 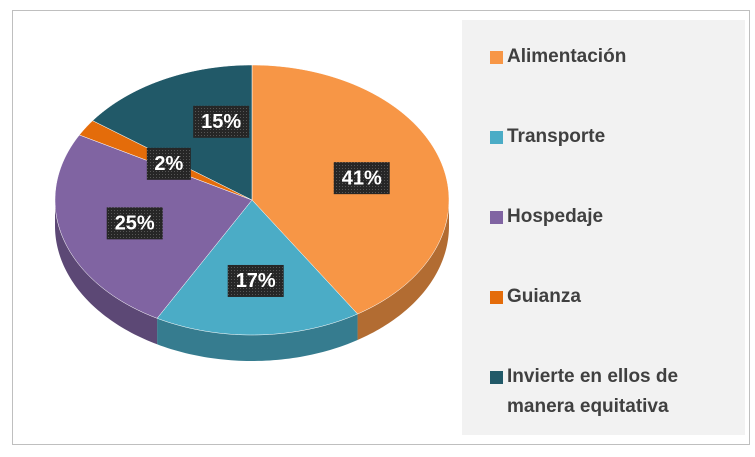 What do you see at coordinates (544, 296) in the screenshot?
I see `legend-label: Guianza` at bounding box center [544, 296].